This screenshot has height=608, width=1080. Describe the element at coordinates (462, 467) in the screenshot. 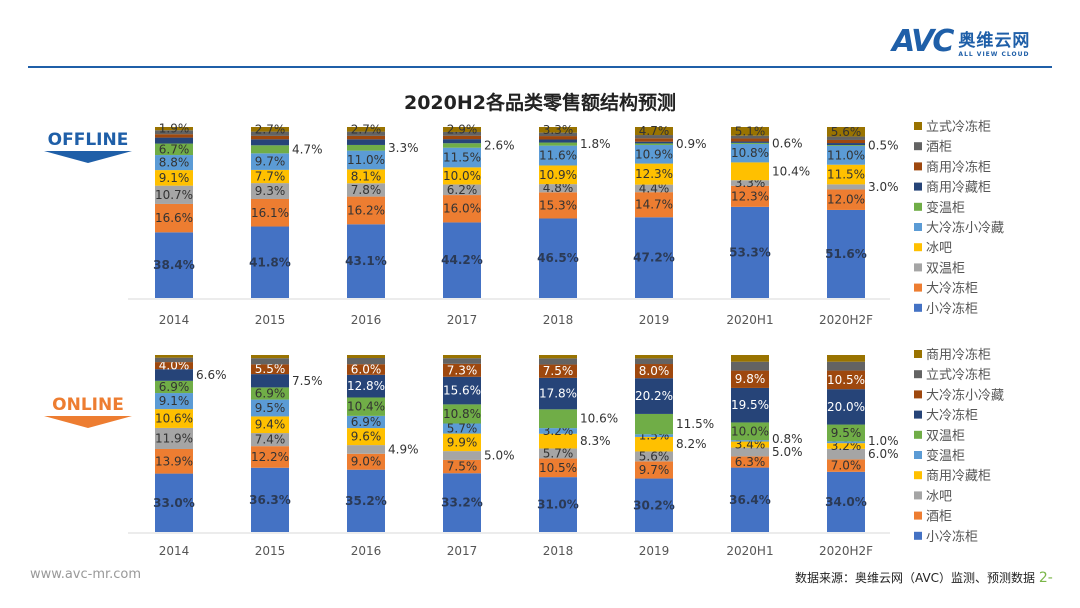

I see `data-label: 7.5%` at that location.